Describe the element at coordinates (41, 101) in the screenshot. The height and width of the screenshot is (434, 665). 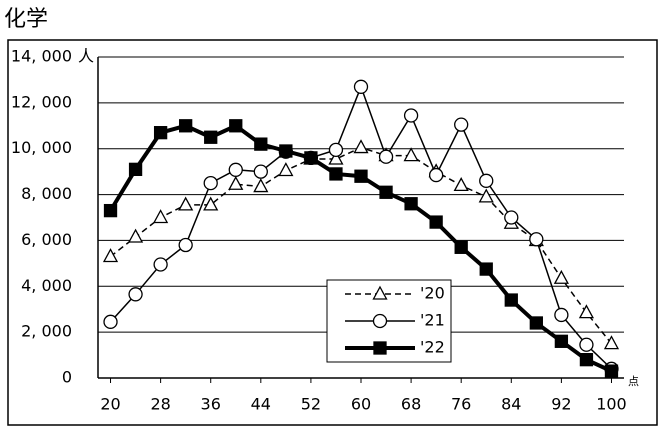
I see `y-tick-label: 12, 000` at that location.